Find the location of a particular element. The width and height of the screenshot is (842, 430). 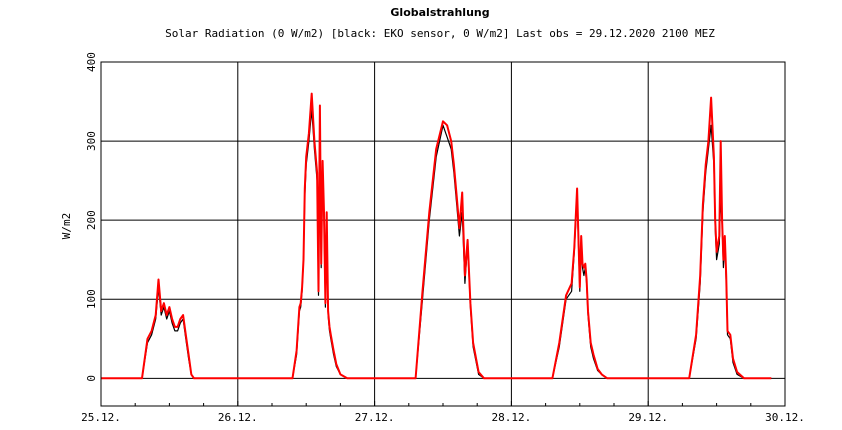

x-tick-label: 27.12. is located at coordinates (375, 417).